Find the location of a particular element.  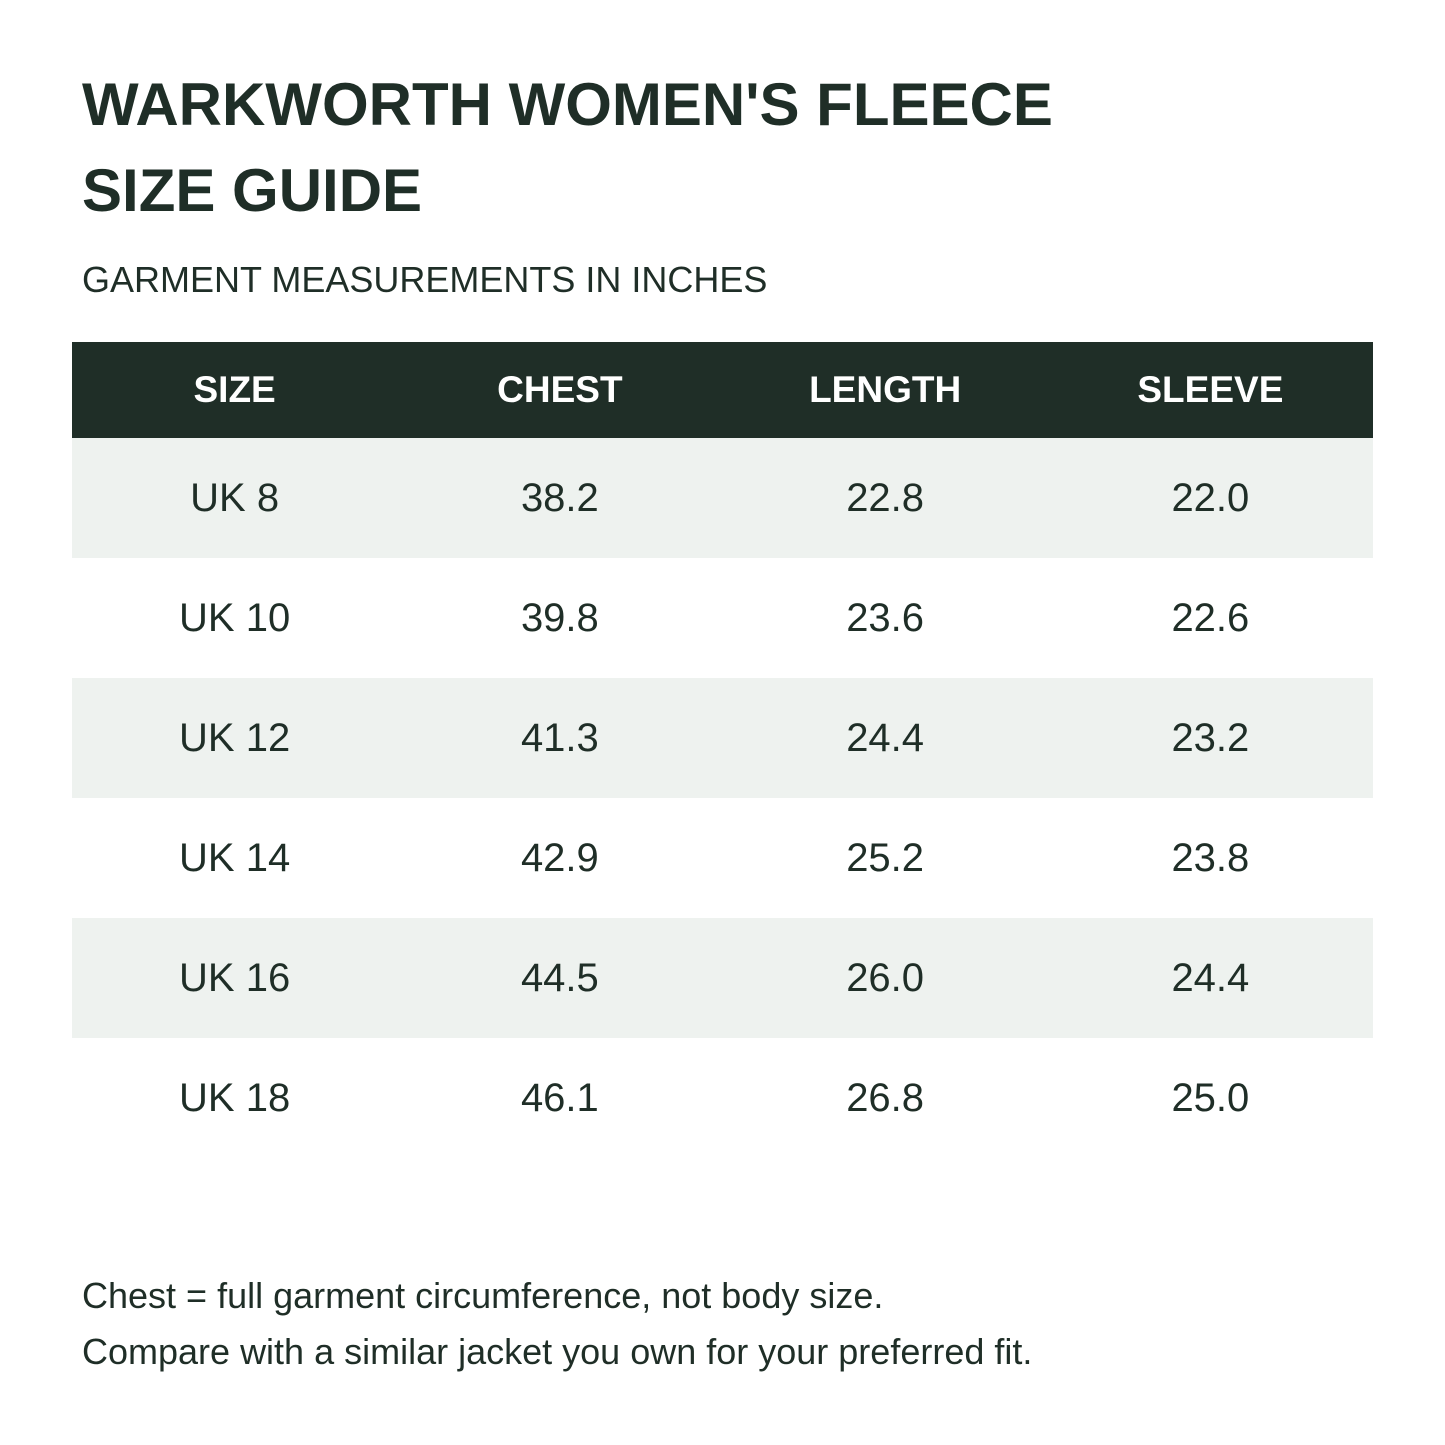

sleeve-cell: 22.0 is located at coordinates (1210, 498).